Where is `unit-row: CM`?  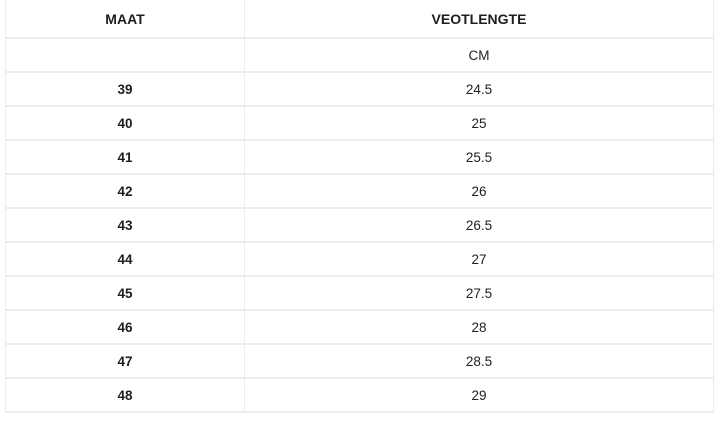
unit-row: CM is located at coordinates (359, 55).